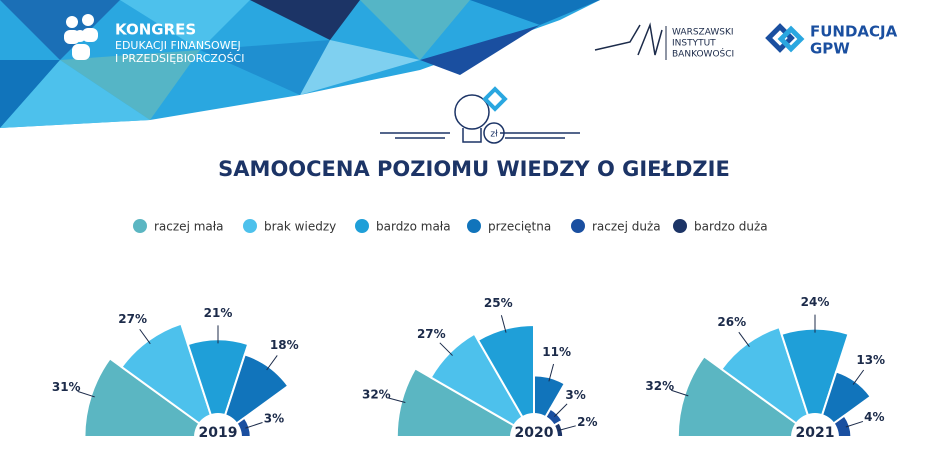 This screenshot has width=948, height=454. I want to click on wib-text: INSTYTUT, so click(694, 44).